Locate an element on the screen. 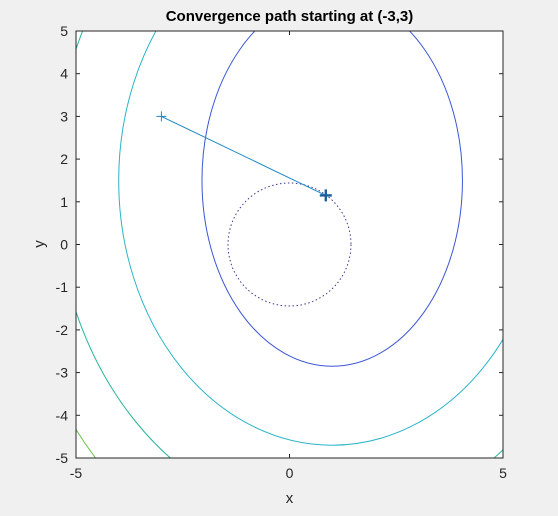 The image size is (558, 516). convergence-path-line is located at coordinates (244, 155).